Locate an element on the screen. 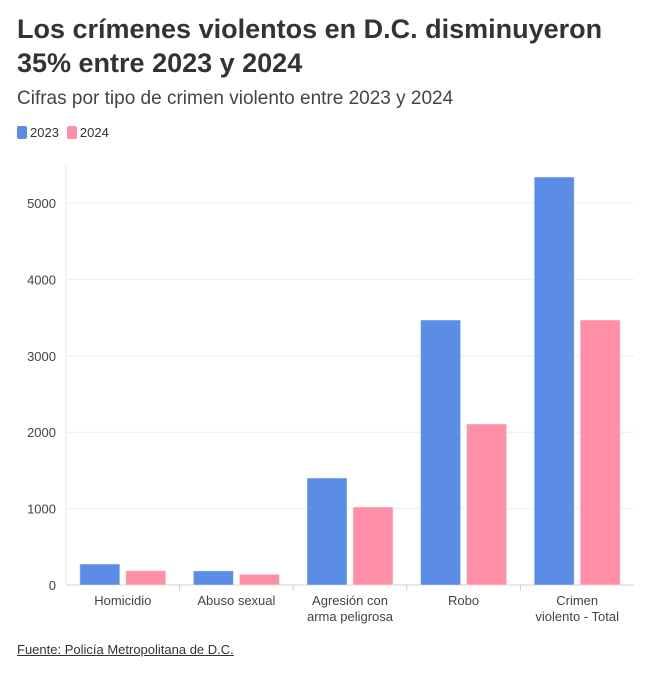 Image resolution: width=655 pixels, height=679 pixels. x-tick-label: Crimen is located at coordinates (577, 600).